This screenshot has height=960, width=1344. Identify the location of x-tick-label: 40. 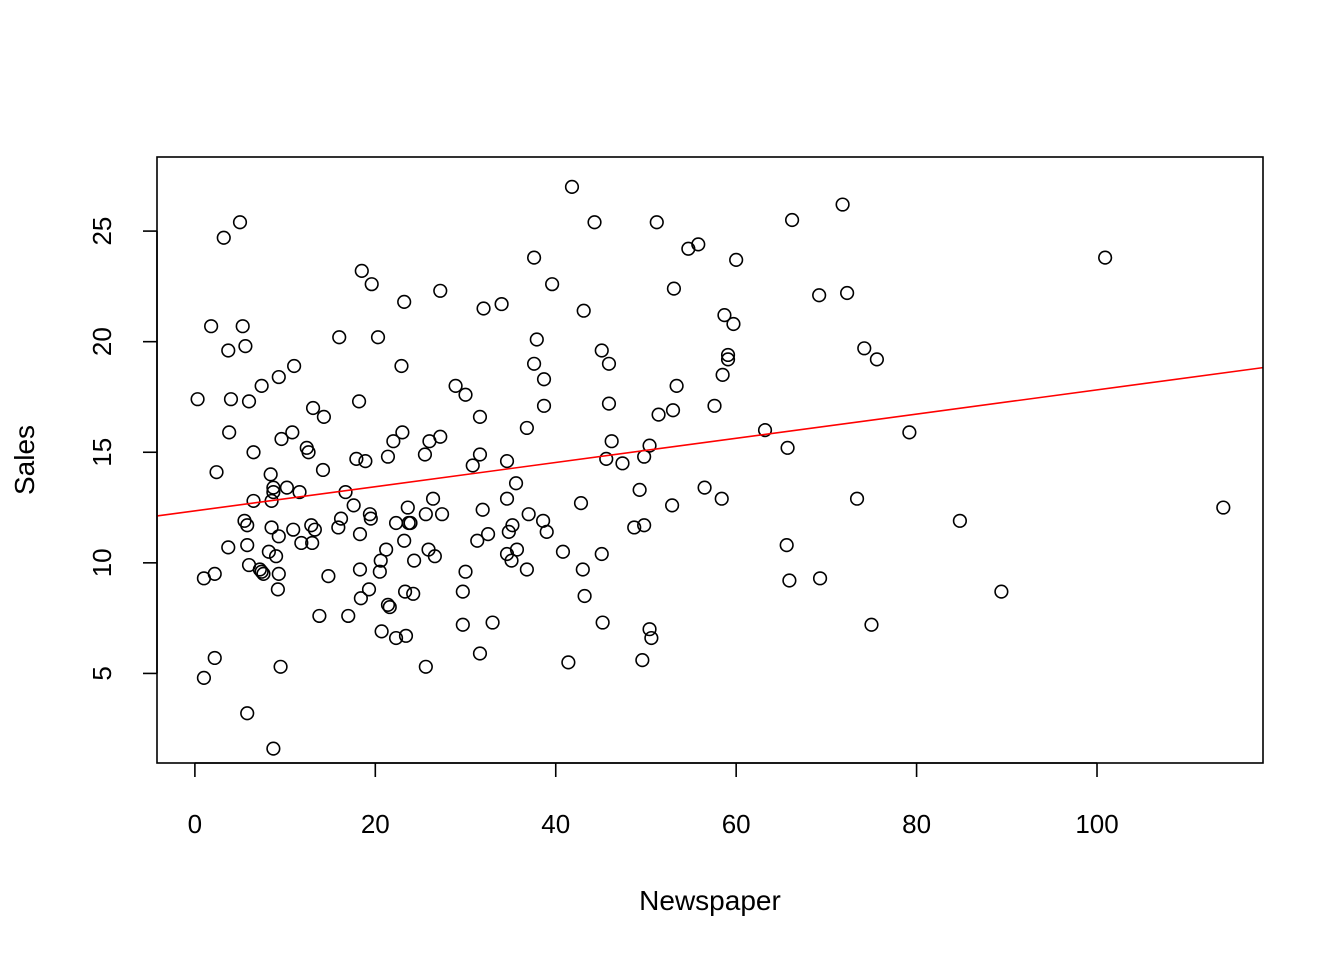
(555, 824).